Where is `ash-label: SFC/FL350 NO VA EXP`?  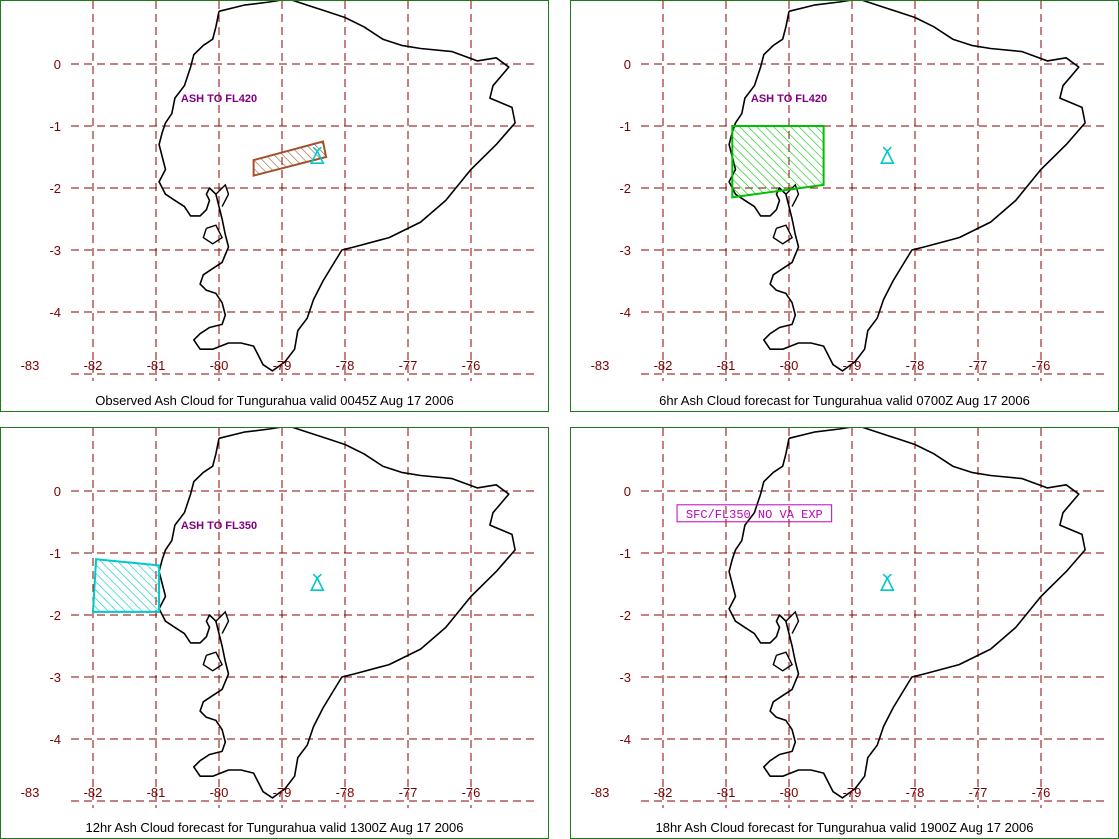
ash-label: SFC/FL350 NO VA EXP is located at coordinates (754, 515).